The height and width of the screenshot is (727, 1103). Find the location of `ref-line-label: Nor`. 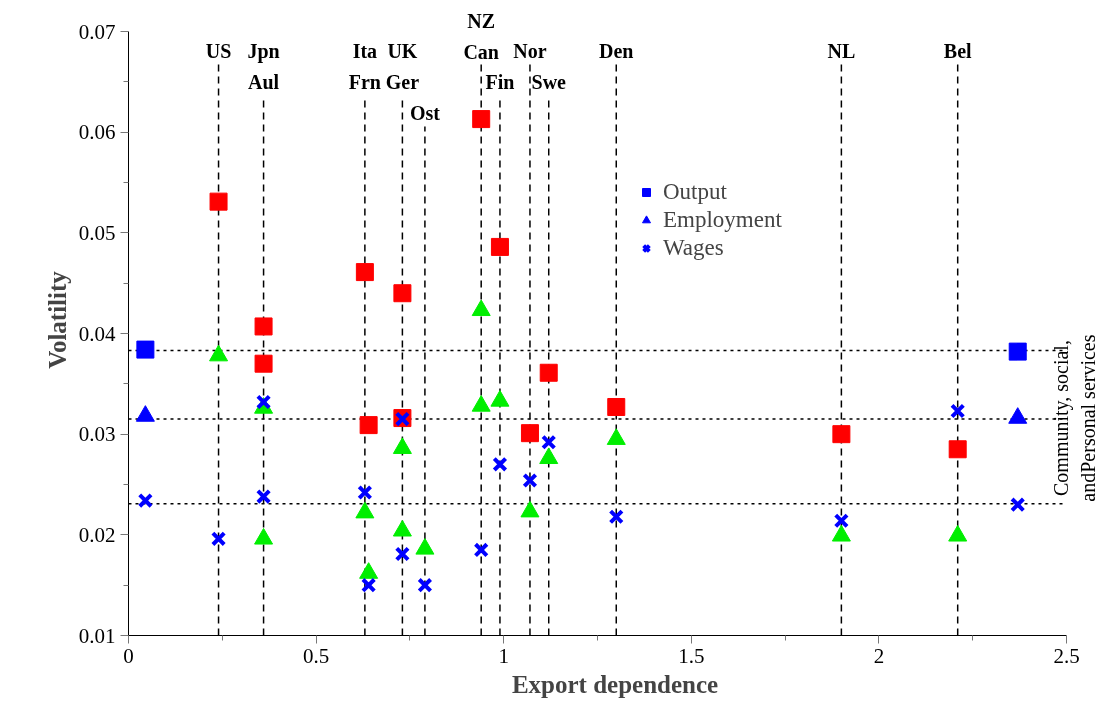

ref-line-label: Nor is located at coordinates (530, 50).